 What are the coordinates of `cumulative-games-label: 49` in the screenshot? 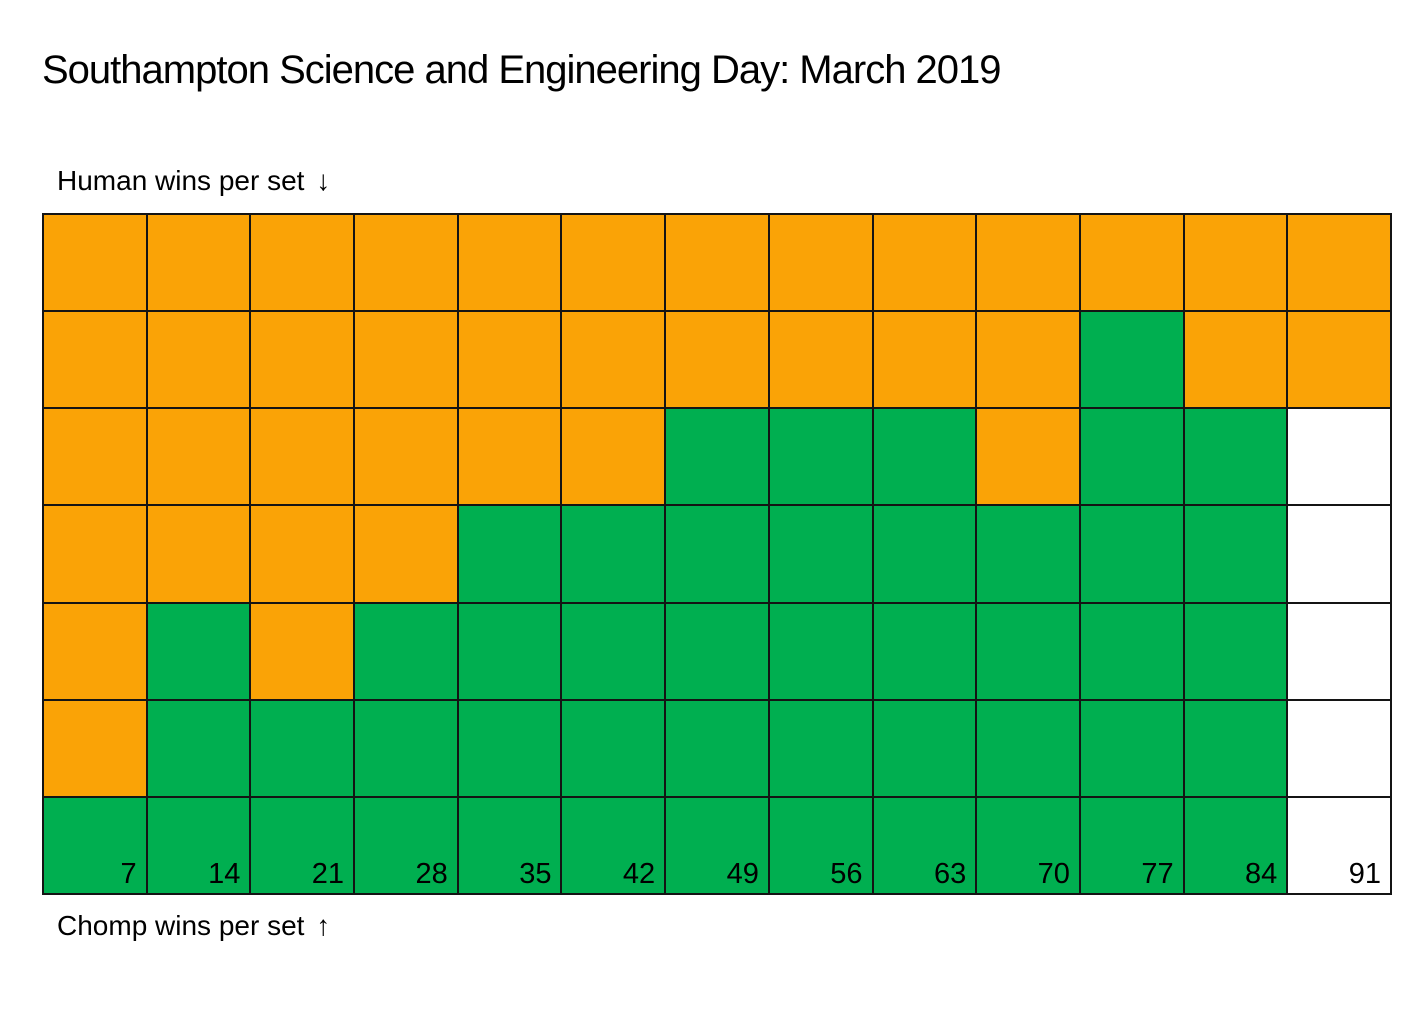 It's located at (742, 874).